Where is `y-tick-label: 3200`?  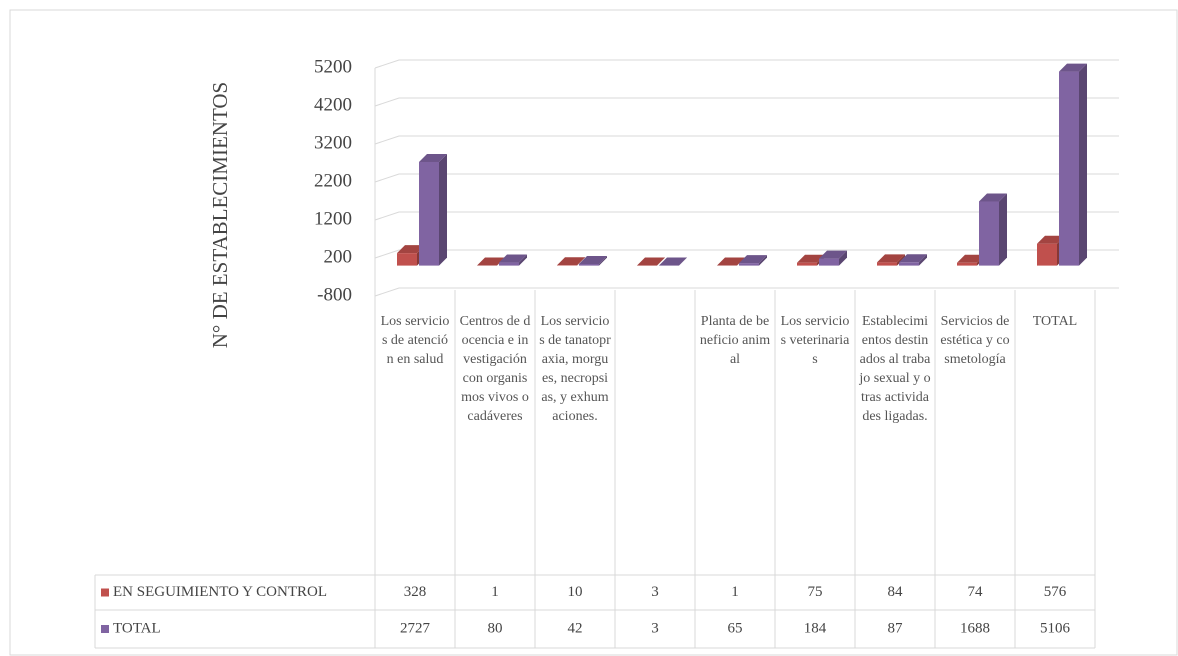 y-tick-label: 3200 is located at coordinates (333, 142).